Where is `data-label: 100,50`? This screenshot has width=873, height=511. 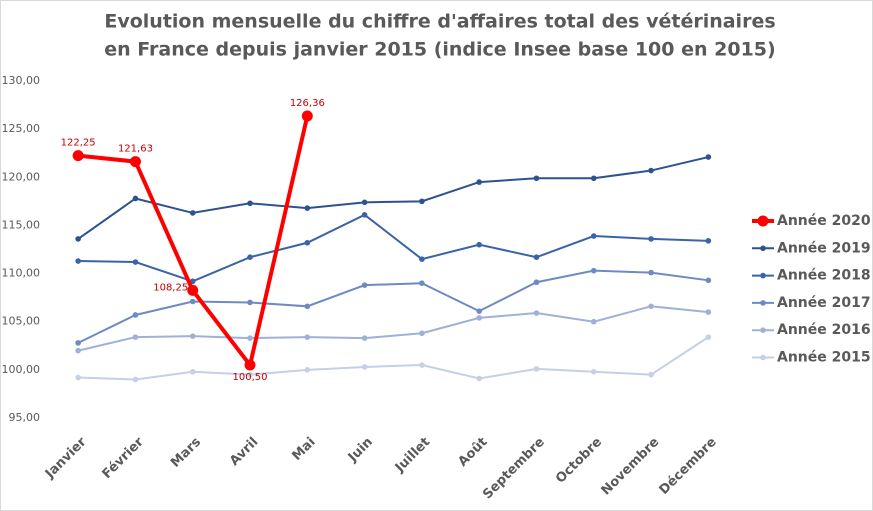 data-label: 100,50 is located at coordinates (250, 377).